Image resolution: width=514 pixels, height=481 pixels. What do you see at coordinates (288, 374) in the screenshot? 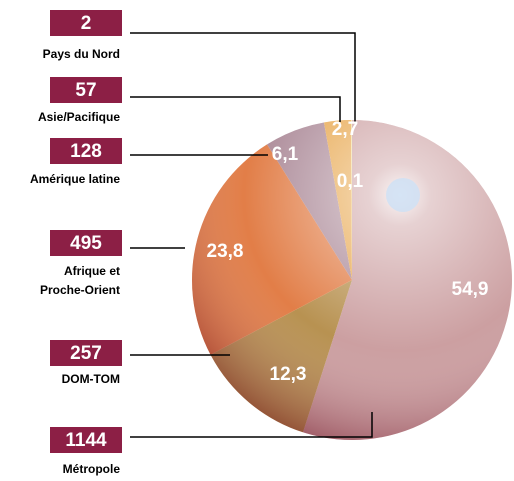
I see `value-label: 12,3` at bounding box center [288, 374].